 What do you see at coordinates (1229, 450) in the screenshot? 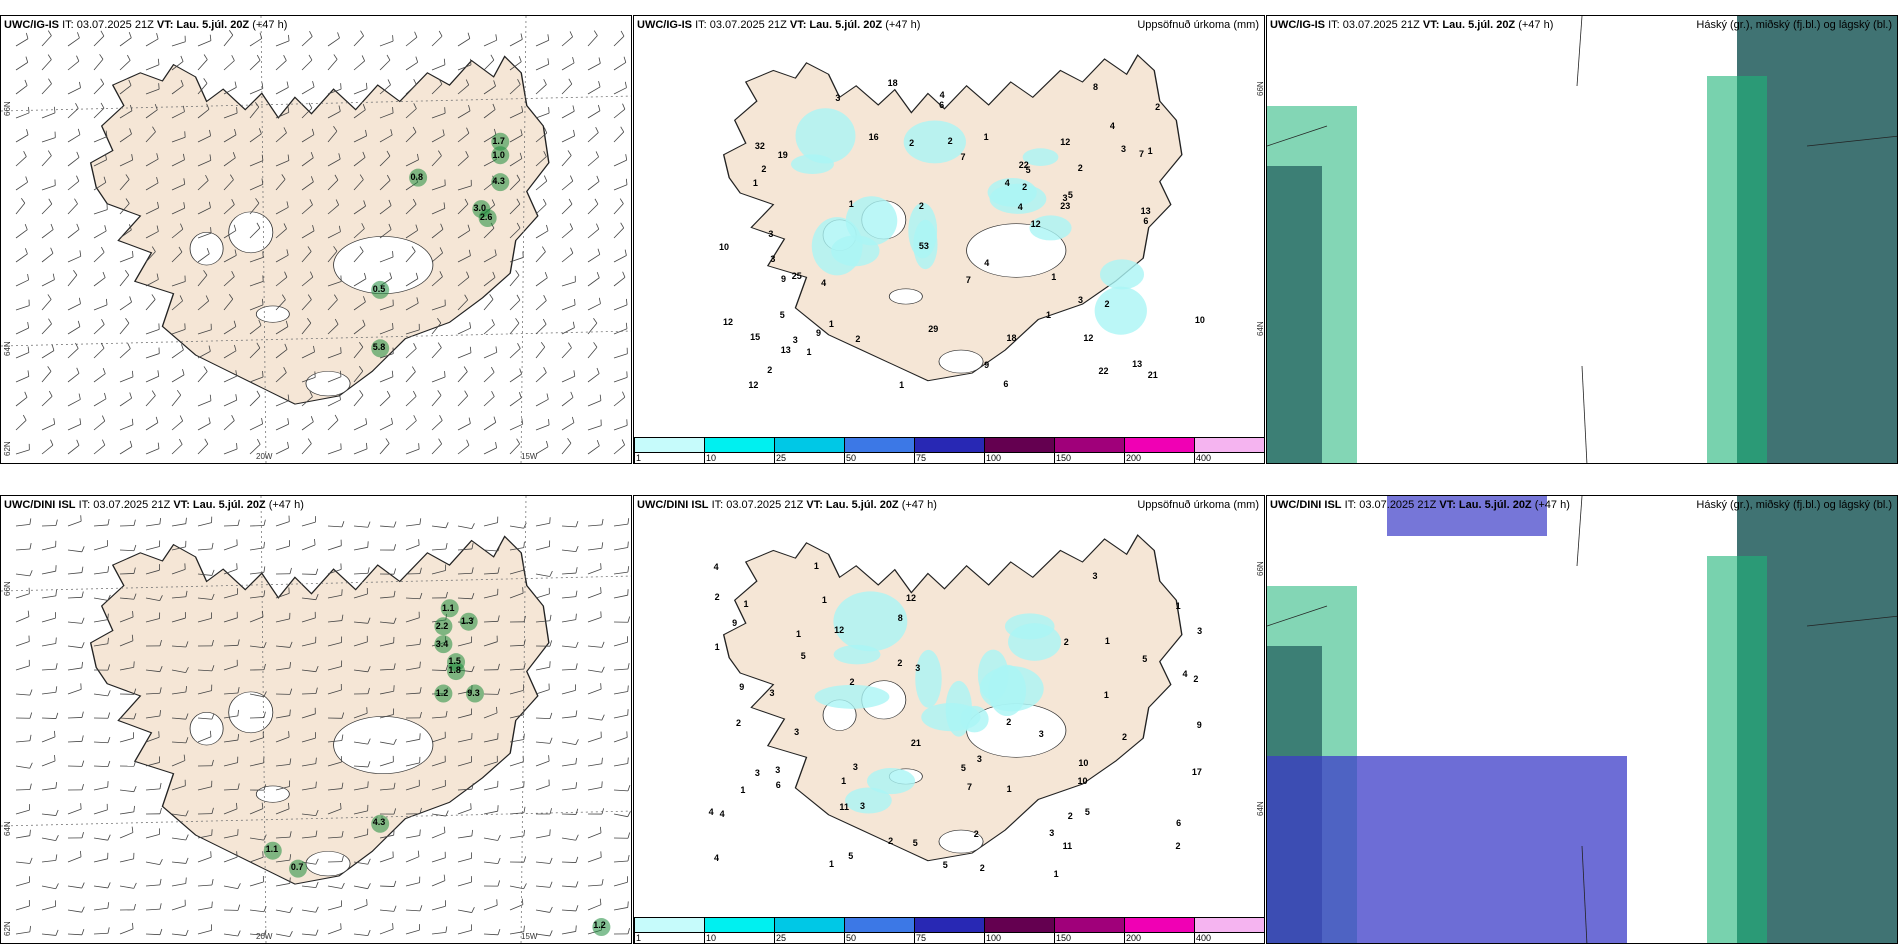
I see `colorbar-segment: 400` at bounding box center [1229, 450].